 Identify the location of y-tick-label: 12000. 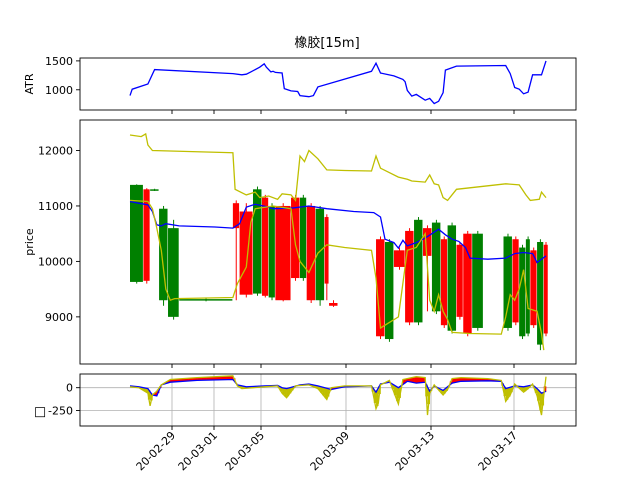
(55, 151).